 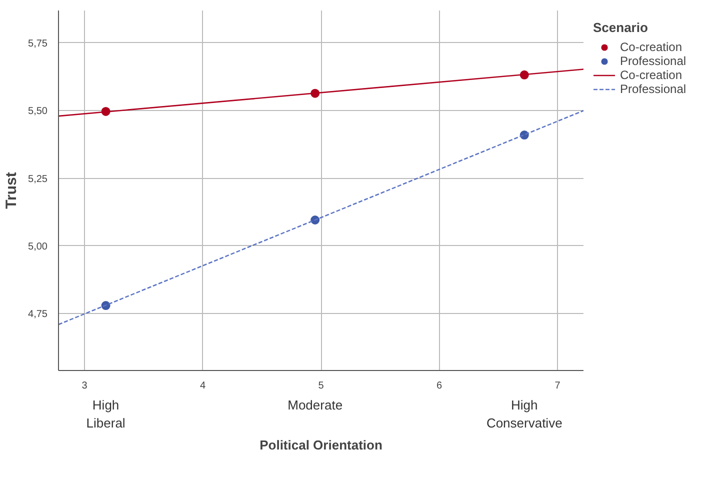 I want to click on x-tick-label: 5, so click(x=321, y=386).